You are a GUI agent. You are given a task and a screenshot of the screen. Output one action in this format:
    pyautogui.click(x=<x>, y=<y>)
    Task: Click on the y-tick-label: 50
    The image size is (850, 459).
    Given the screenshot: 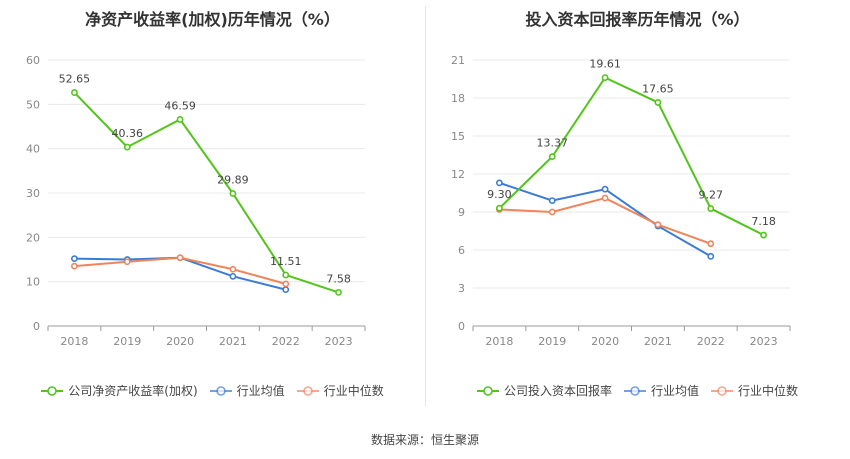 What is the action you would take?
    pyautogui.click(x=33, y=104)
    